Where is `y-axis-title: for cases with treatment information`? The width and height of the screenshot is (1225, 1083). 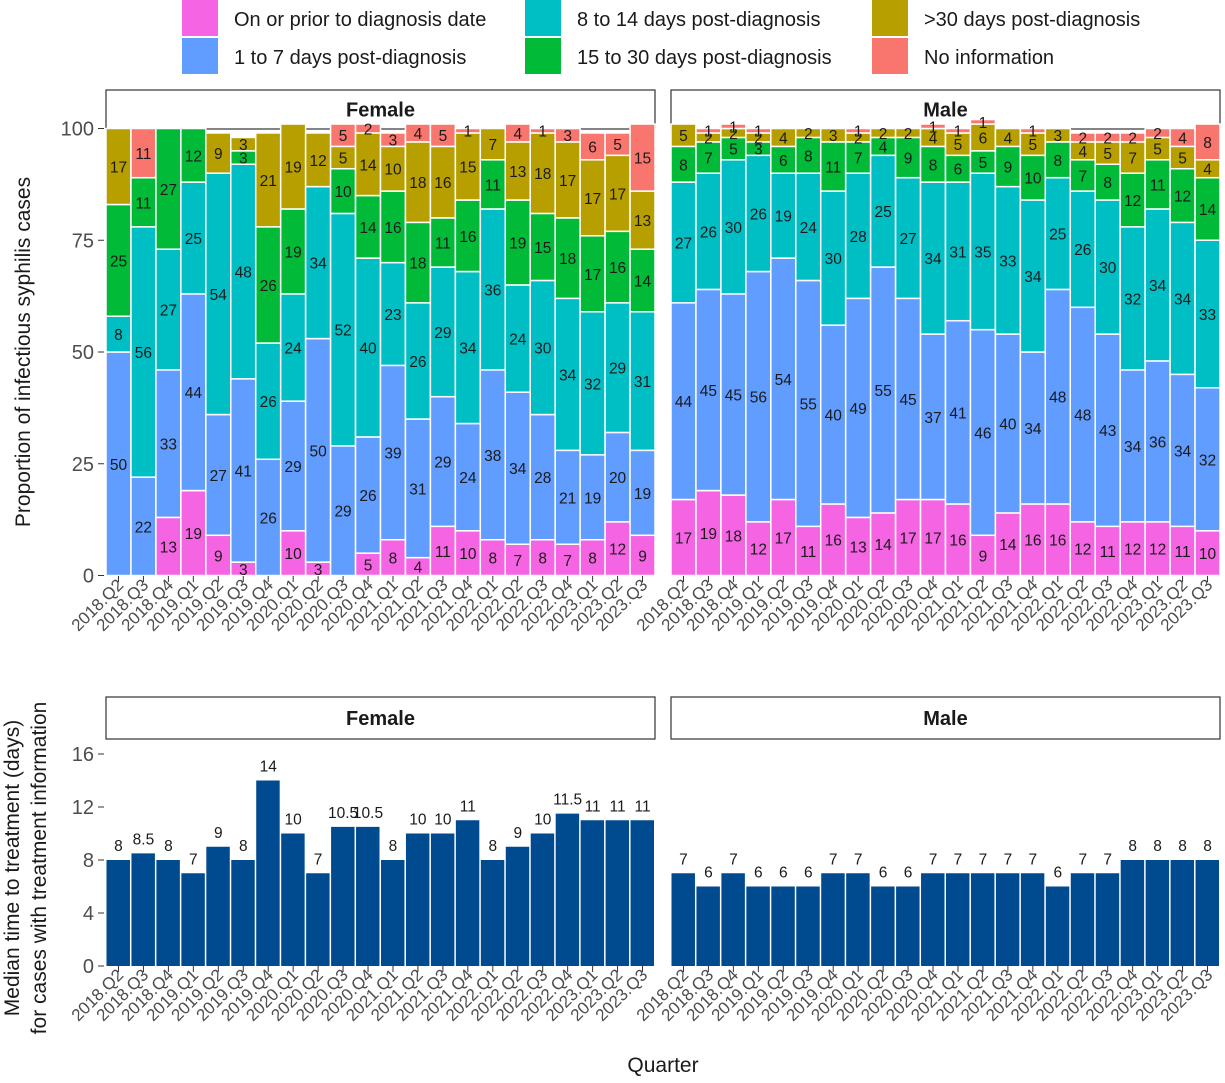 y-axis-title: for cases with treatment information is located at coordinates (39, 868).